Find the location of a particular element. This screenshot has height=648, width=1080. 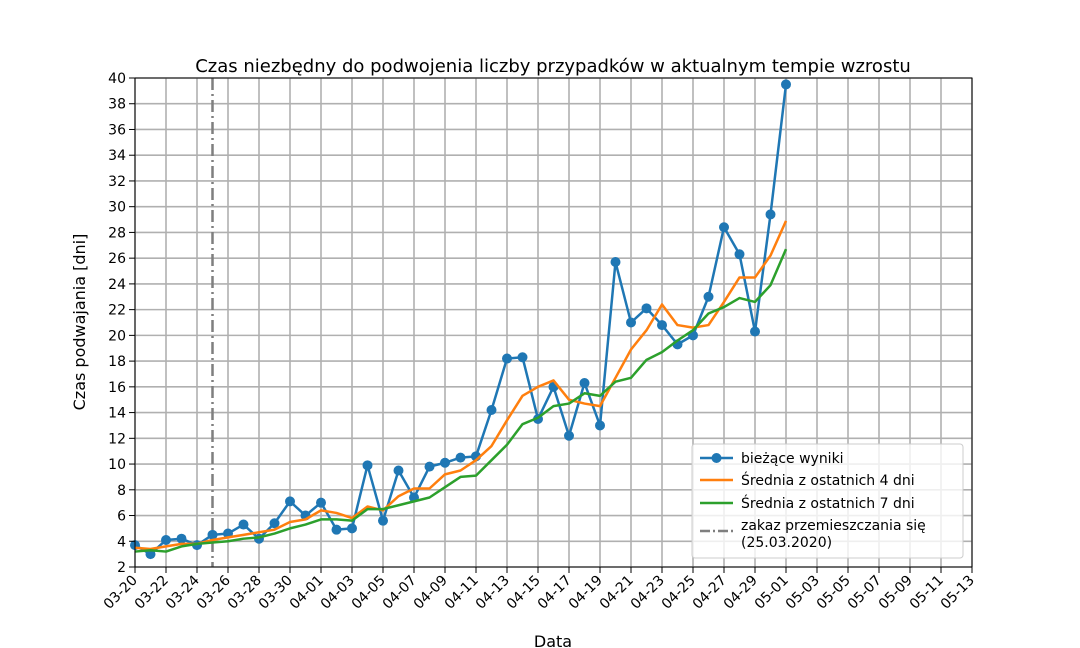

legend-label-lockdown-line: (25.03.2020) is located at coordinates (786, 543).